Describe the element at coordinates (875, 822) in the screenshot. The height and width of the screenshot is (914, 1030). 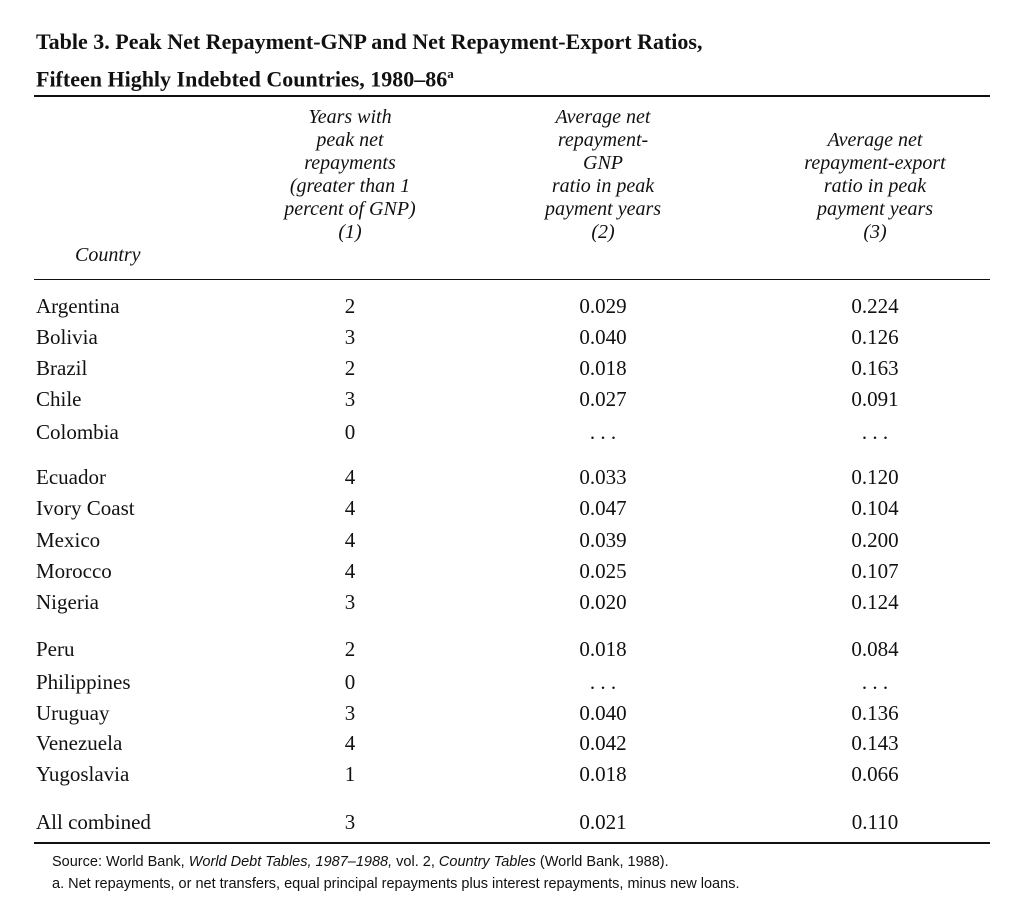
I see `cell-export-ratio: 0.110` at that location.